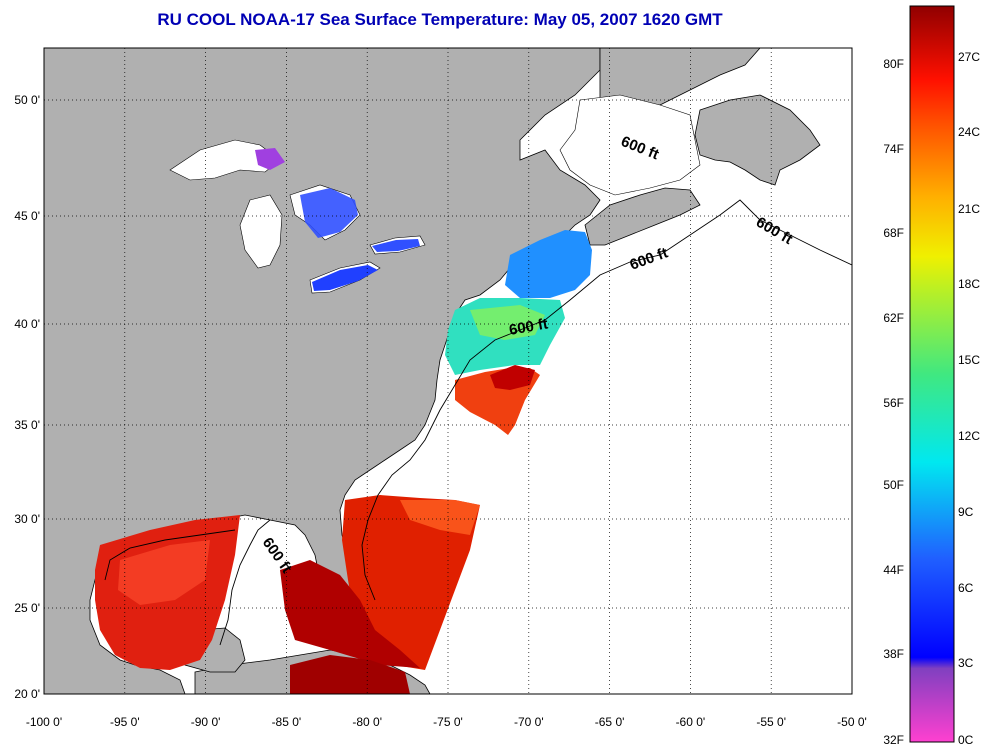 The width and height of the screenshot is (984, 754). What do you see at coordinates (261, 231) in the screenshot?
I see `lake-michigan` at bounding box center [261, 231].